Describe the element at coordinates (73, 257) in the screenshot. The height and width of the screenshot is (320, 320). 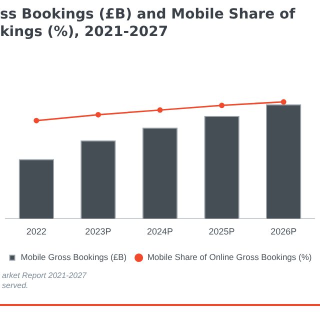
I see `legend-label: Mobile Gross Bookings (£B)` at that location.